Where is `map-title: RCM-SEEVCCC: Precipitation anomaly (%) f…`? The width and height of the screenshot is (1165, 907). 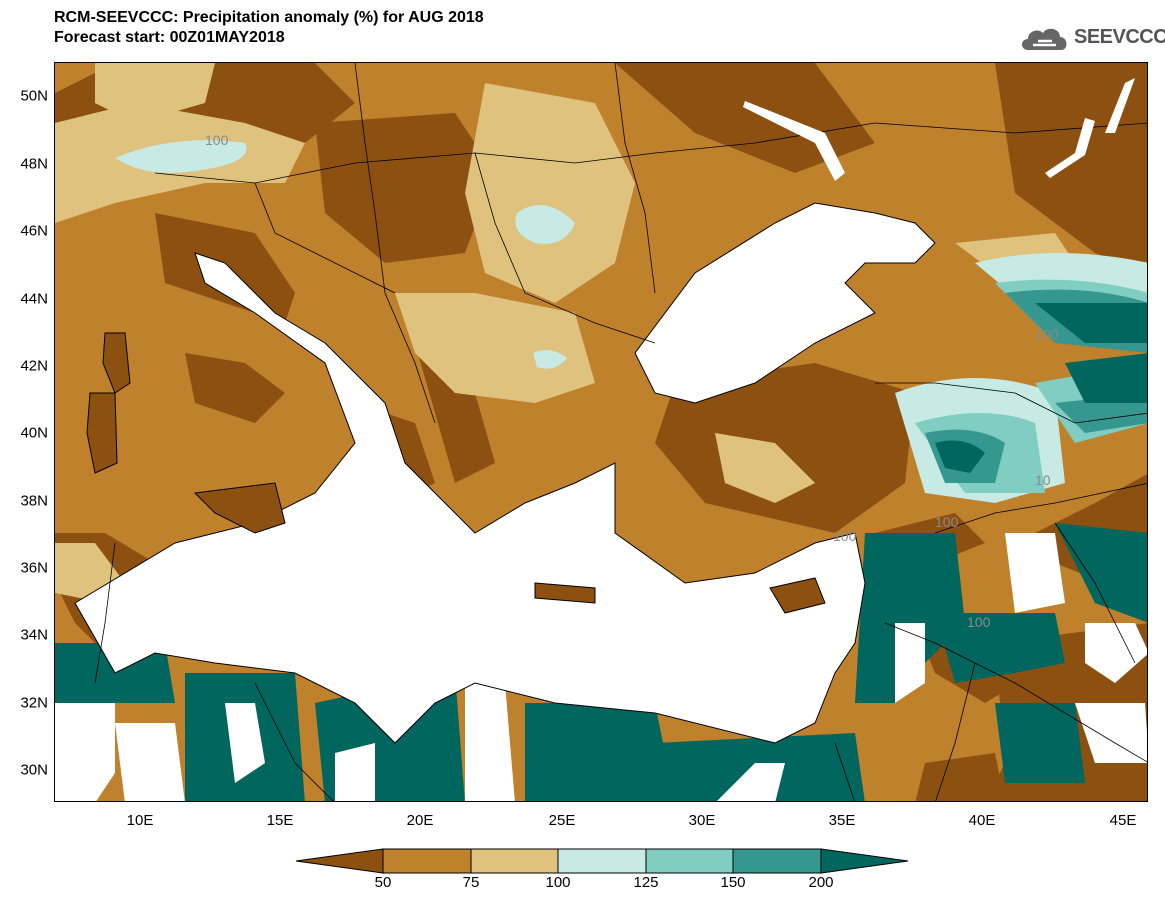 map-title: RCM-SEEVCCC: Precipitation anomaly (%) f… is located at coordinates (269, 28).